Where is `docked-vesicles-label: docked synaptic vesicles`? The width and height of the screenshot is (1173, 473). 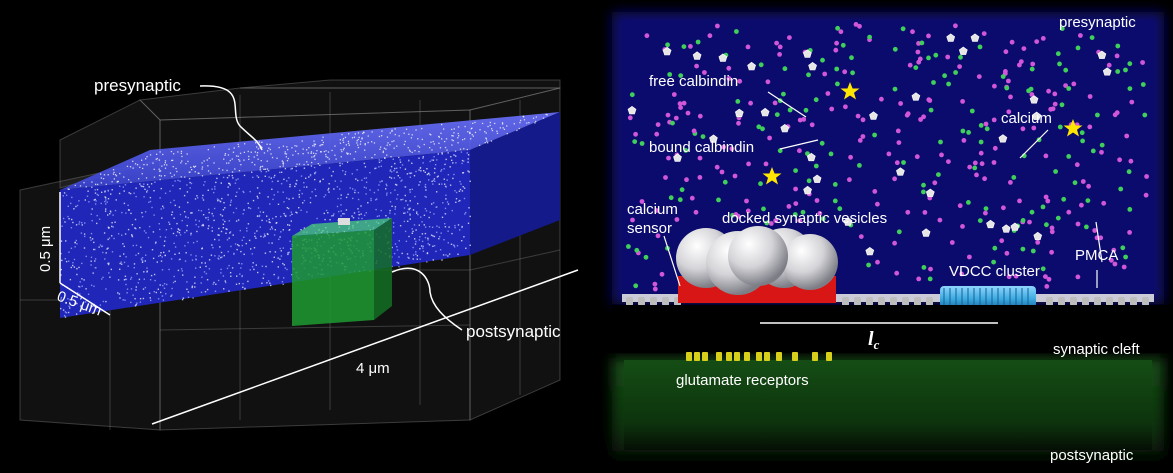
docked-vesicles-label: docked synaptic vesicles is located at coordinates (804, 218).